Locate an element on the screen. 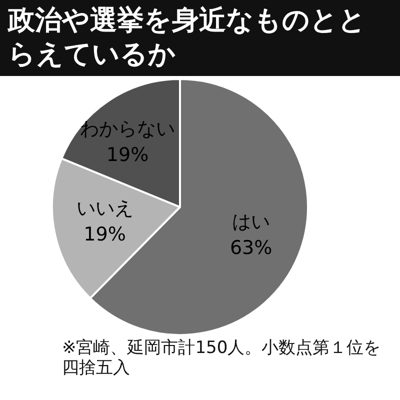 The height and width of the screenshot is (400, 400). text: ※宮崎、延岡市計150人。小数点第１位を四捨五入 is located at coordinates (221, 358).